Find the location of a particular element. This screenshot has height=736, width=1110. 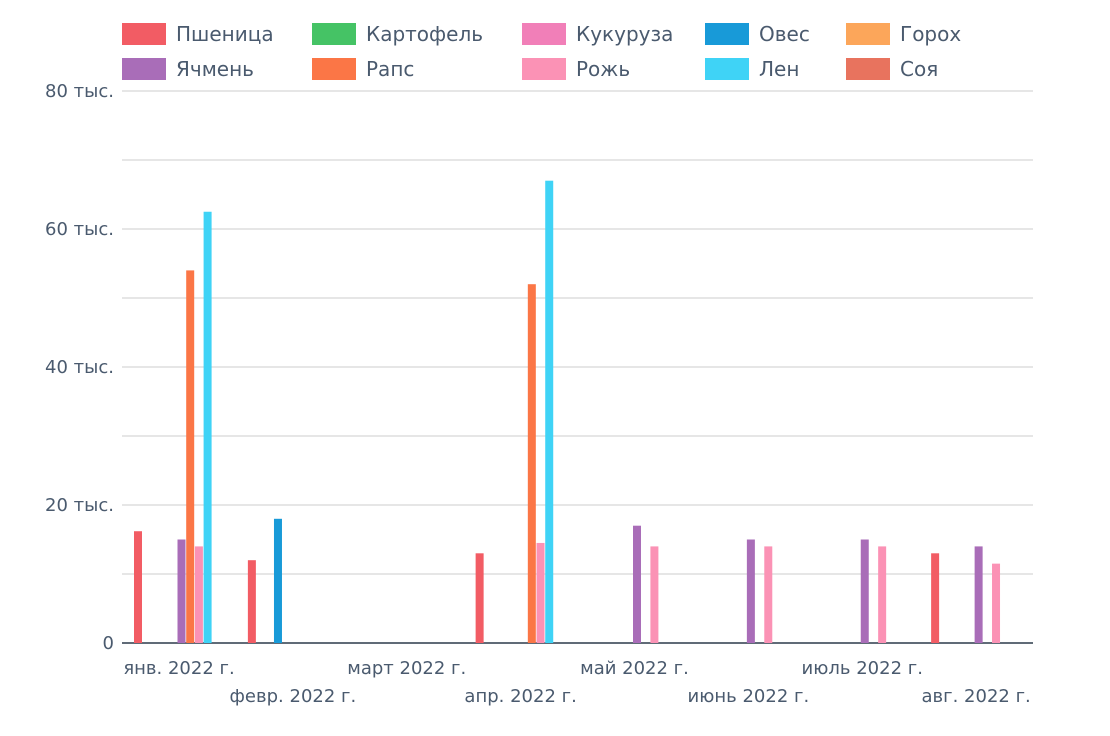

legend-item-9: Соя is located at coordinates (892, 69).